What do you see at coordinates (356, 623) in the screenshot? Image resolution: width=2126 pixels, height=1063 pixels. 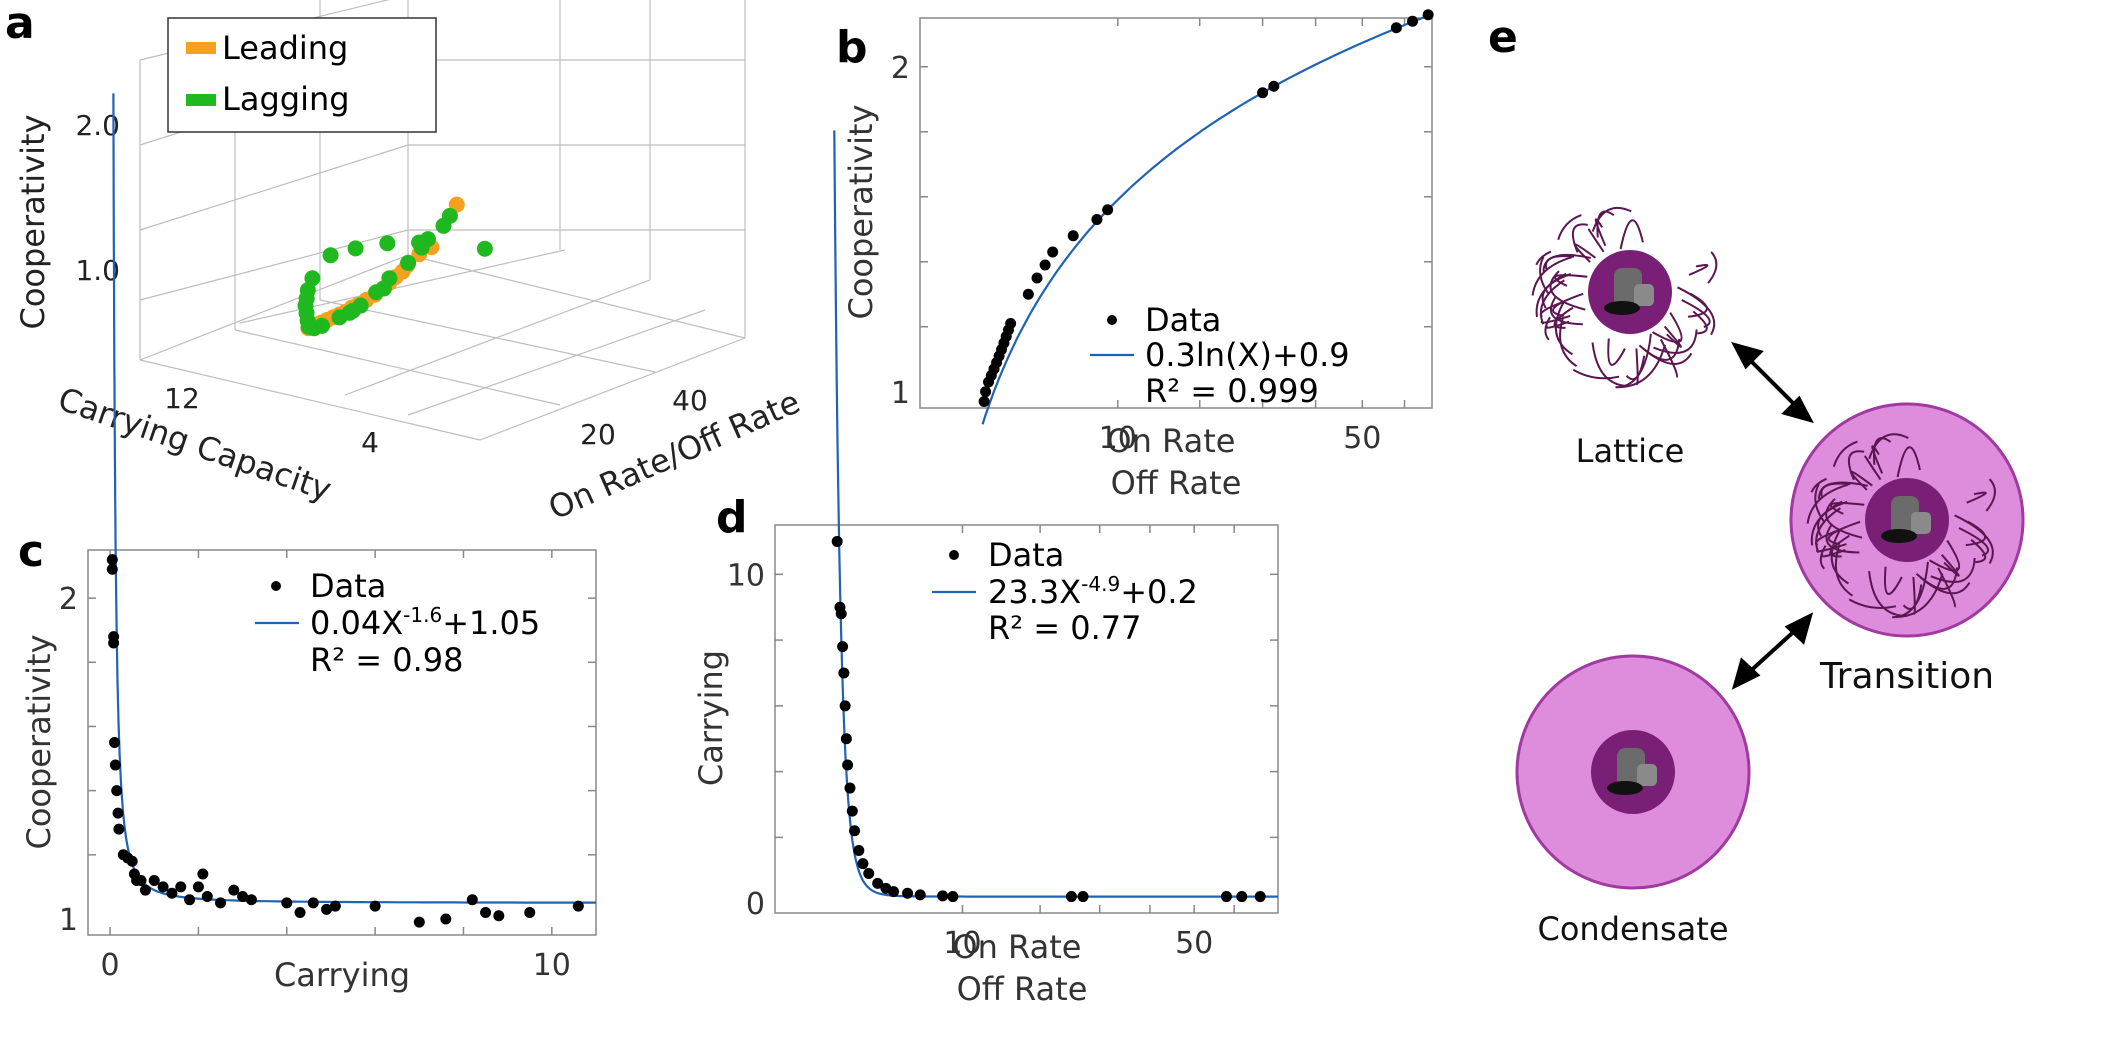 I see `fit-label-base: 0.04X` at bounding box center [356, 623].